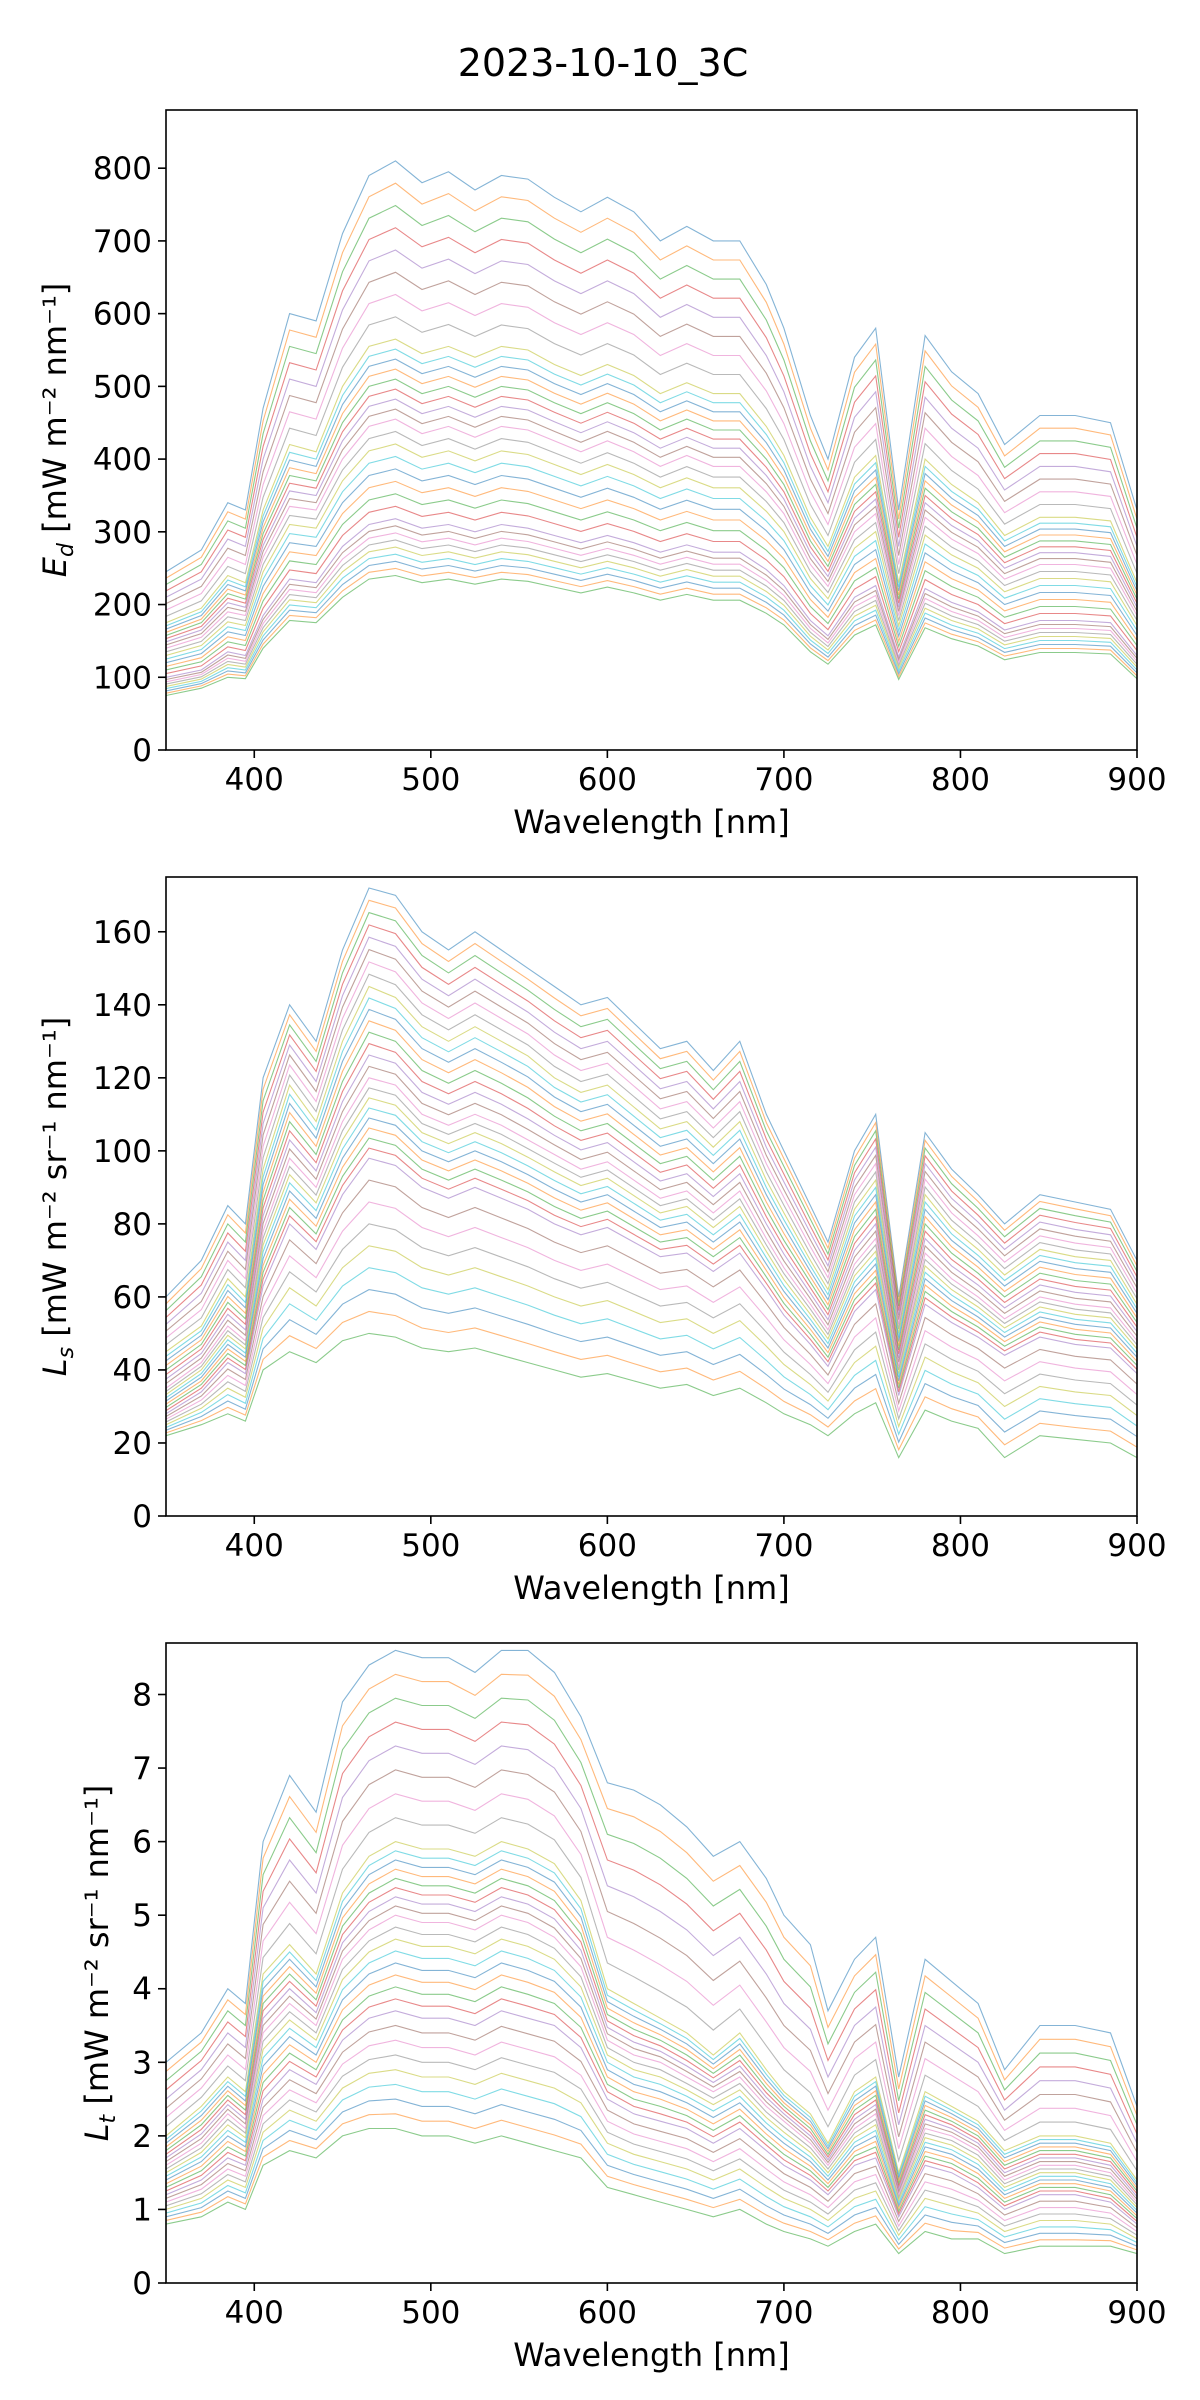  I want to click on x-axis-label: Wavelength [nm], so click(651, 1588).